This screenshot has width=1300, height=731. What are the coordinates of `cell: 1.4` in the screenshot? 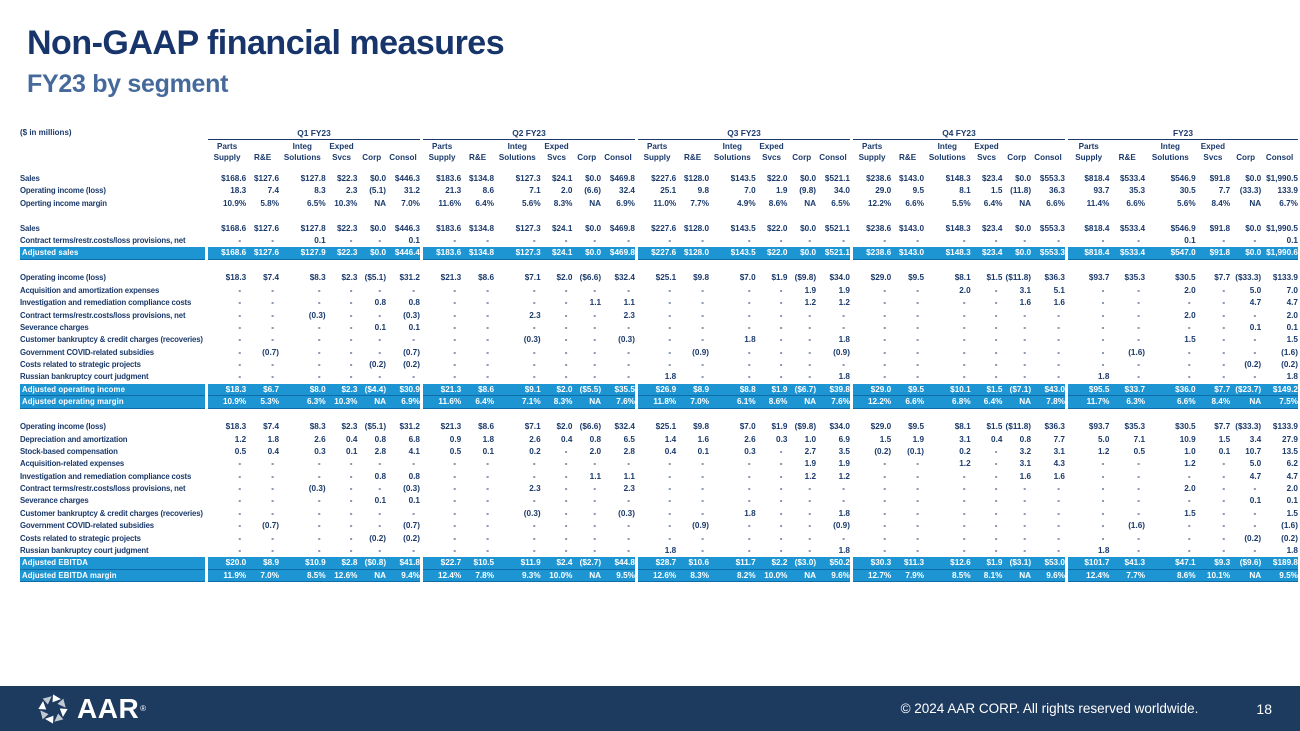 It's located at (670, 439).